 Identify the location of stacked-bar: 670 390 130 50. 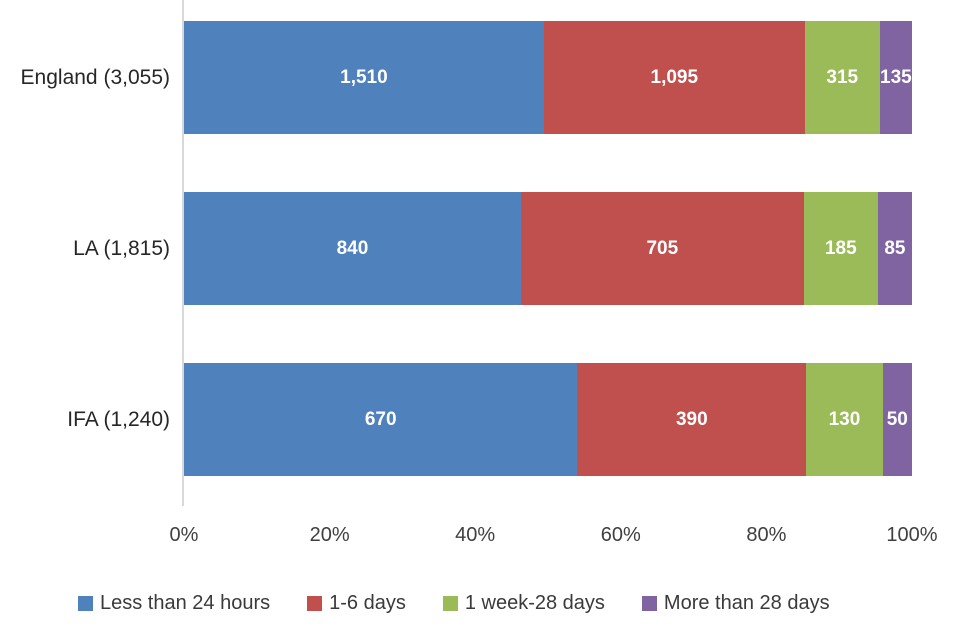
(548, 419).